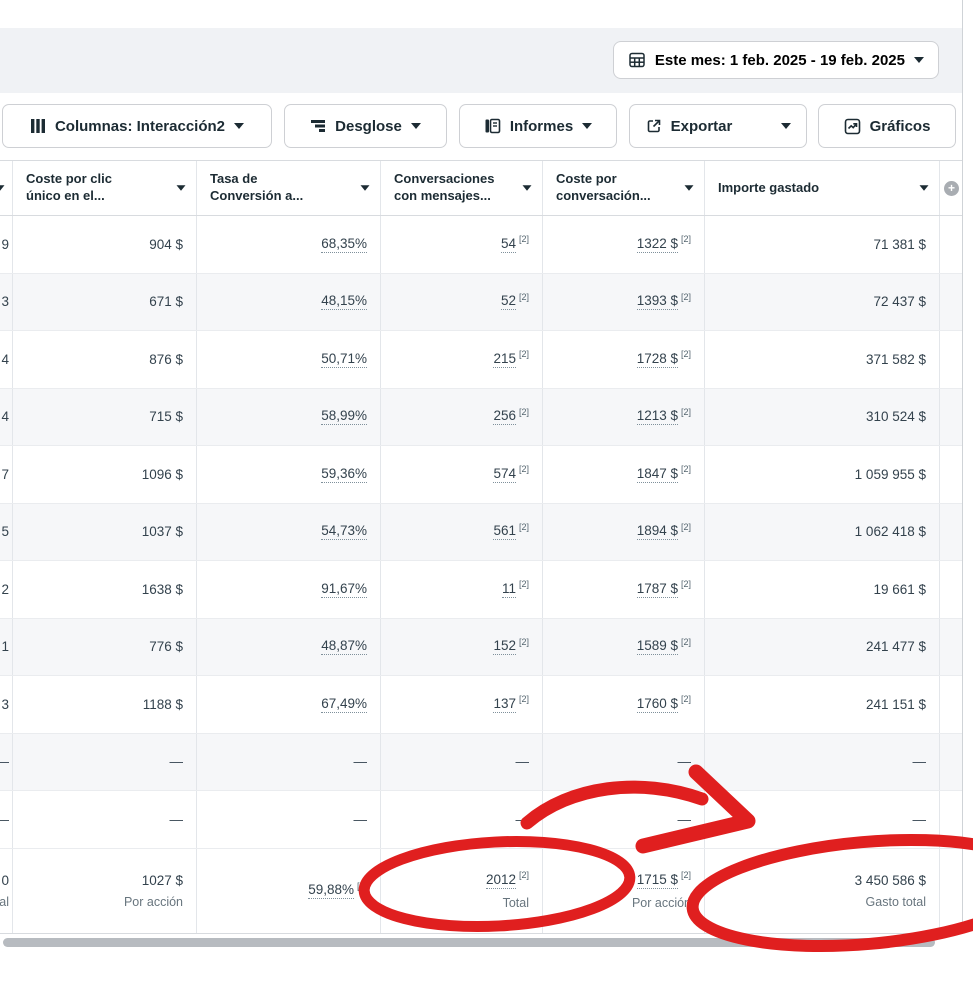 Image resolution: width=973 pixels, height=997 pixels. What do you see at coordinates (162, 880) in the screenshot?
I see `total-value-cpc: 1027 $` at bounding box center [162, 880].